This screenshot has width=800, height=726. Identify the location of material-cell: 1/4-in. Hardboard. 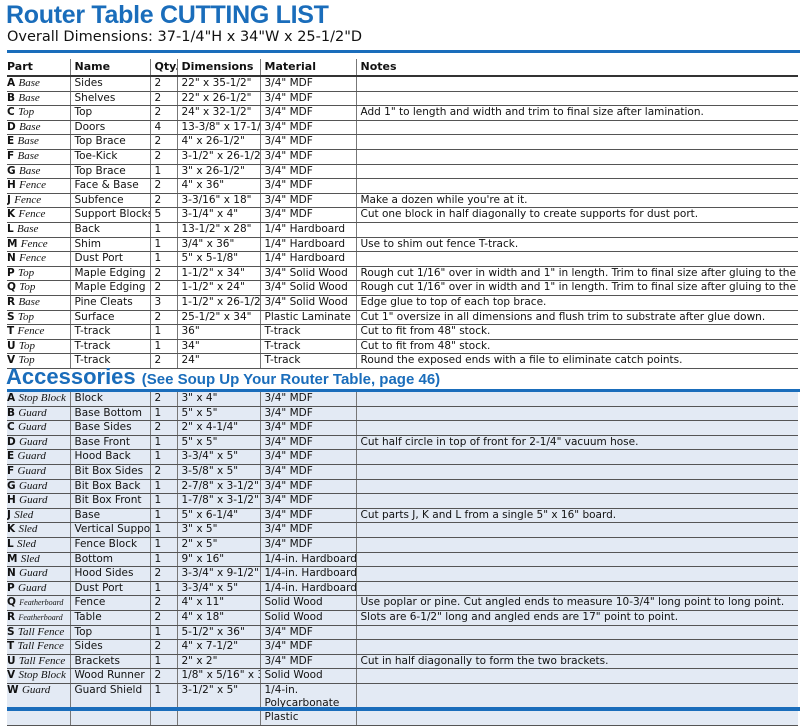
(307, 560).